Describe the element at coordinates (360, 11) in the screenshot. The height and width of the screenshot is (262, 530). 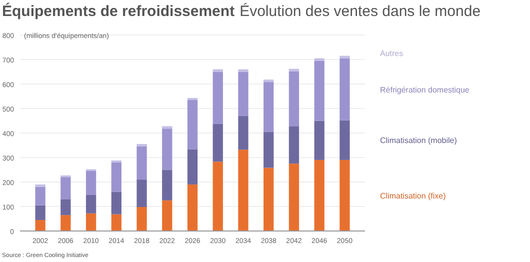
I see `chart-subtitle: Évolution des ventes dans le monde` at that location.